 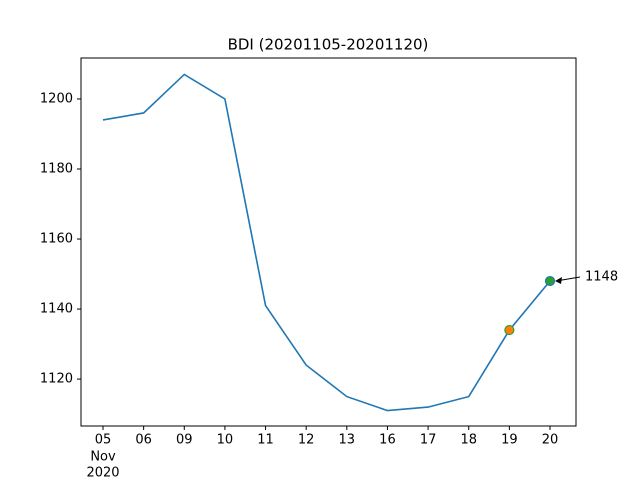 What do you see at coordinates (347, 440) in the screenshot?
I see `x-tick-label: 13` at bounding box center [347, 440].